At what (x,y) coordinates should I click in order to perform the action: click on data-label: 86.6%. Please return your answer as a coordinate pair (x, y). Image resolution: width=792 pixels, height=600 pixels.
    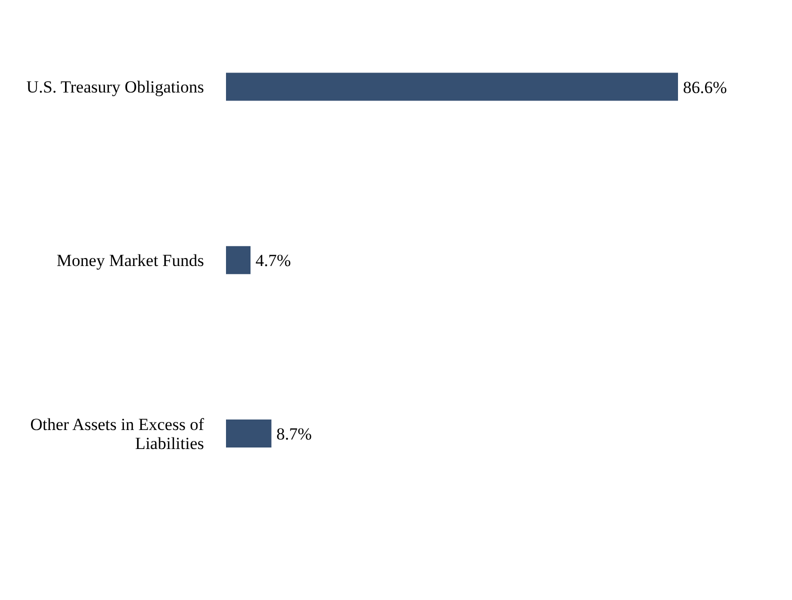
    Looking at the image, I should click on (705, 87).